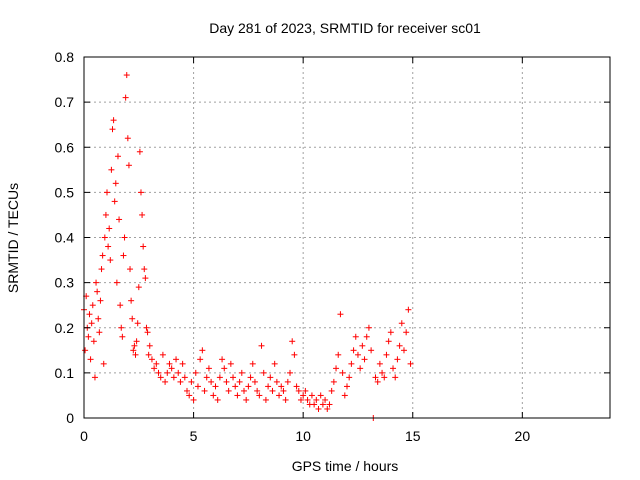  Describe the element at coordinates (13, 238) in the screenshot. I see `y-axis-label: SRMTID / TECUs` at that location.